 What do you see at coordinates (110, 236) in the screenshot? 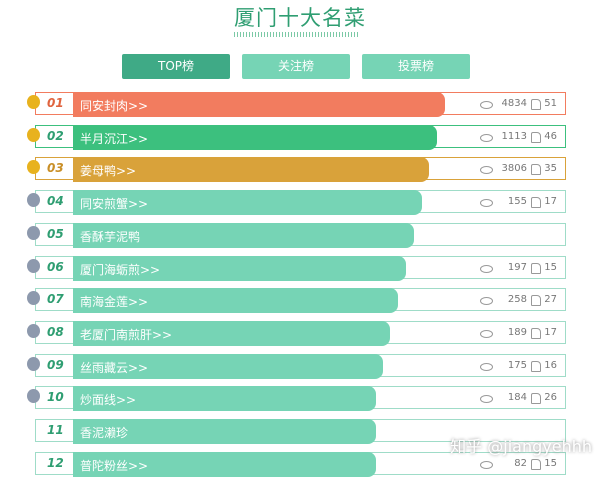
I see `dish-name: 香酥芋泥鸭` at bounding box center [110, 236].